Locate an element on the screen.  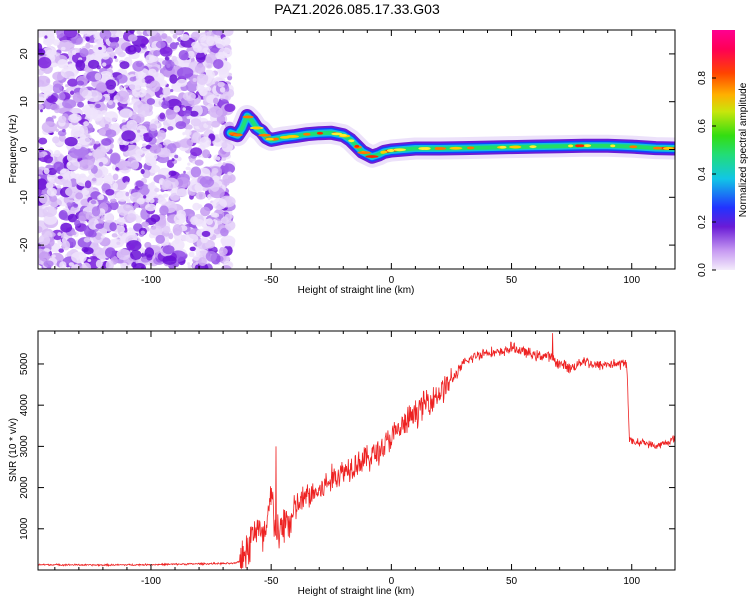
colorbar-label: Normalized spectral amplitude is located at coordinates (743, 149).